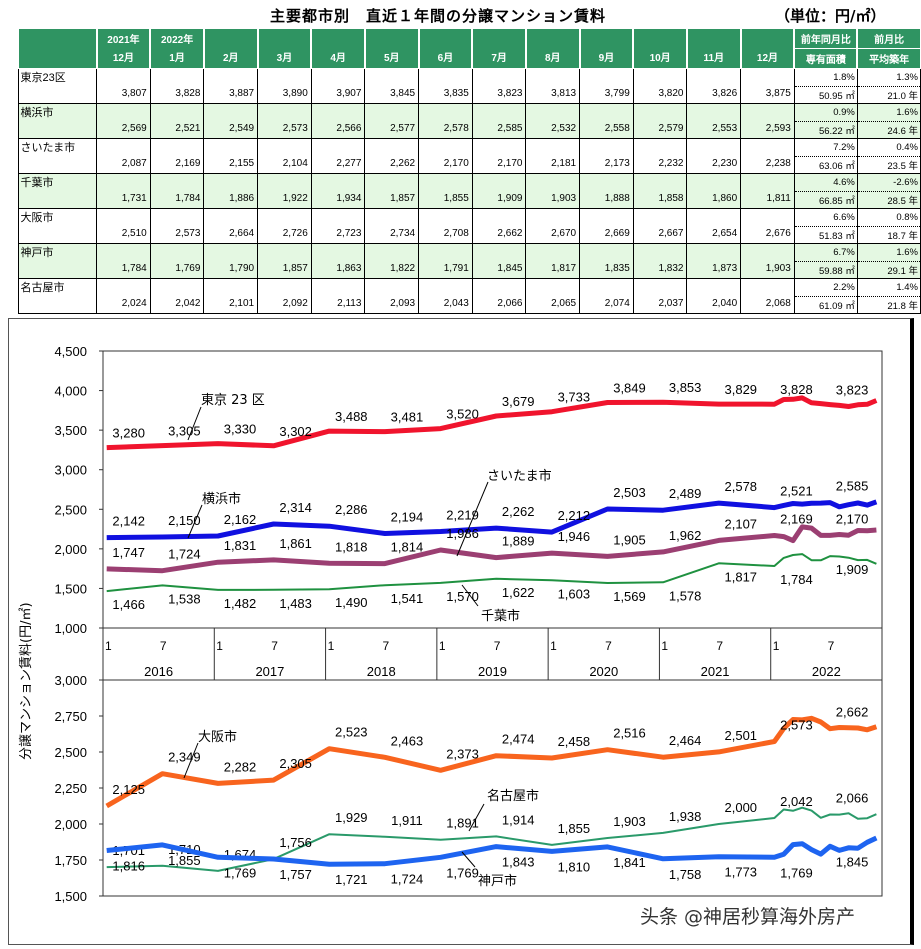 This screenshot has width=921, height=949. What do you see at coordinates (513, 796) in the screenshot?
I see `series-name-nagoya: 名古屋市` at bounding box center [513, 796].